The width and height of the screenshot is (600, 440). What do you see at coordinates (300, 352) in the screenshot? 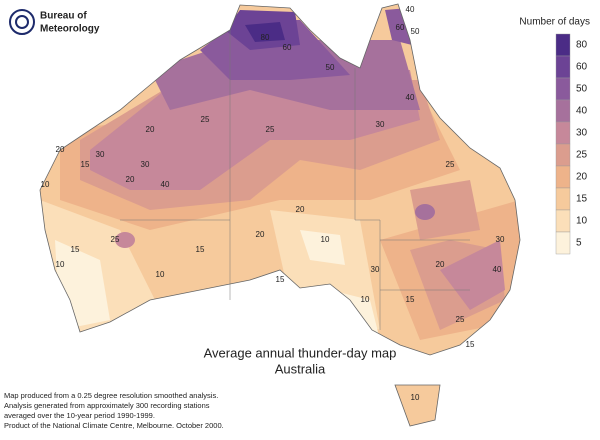
I see `map-title: Average annual thunder-day map` at bounding box center [300, 352].